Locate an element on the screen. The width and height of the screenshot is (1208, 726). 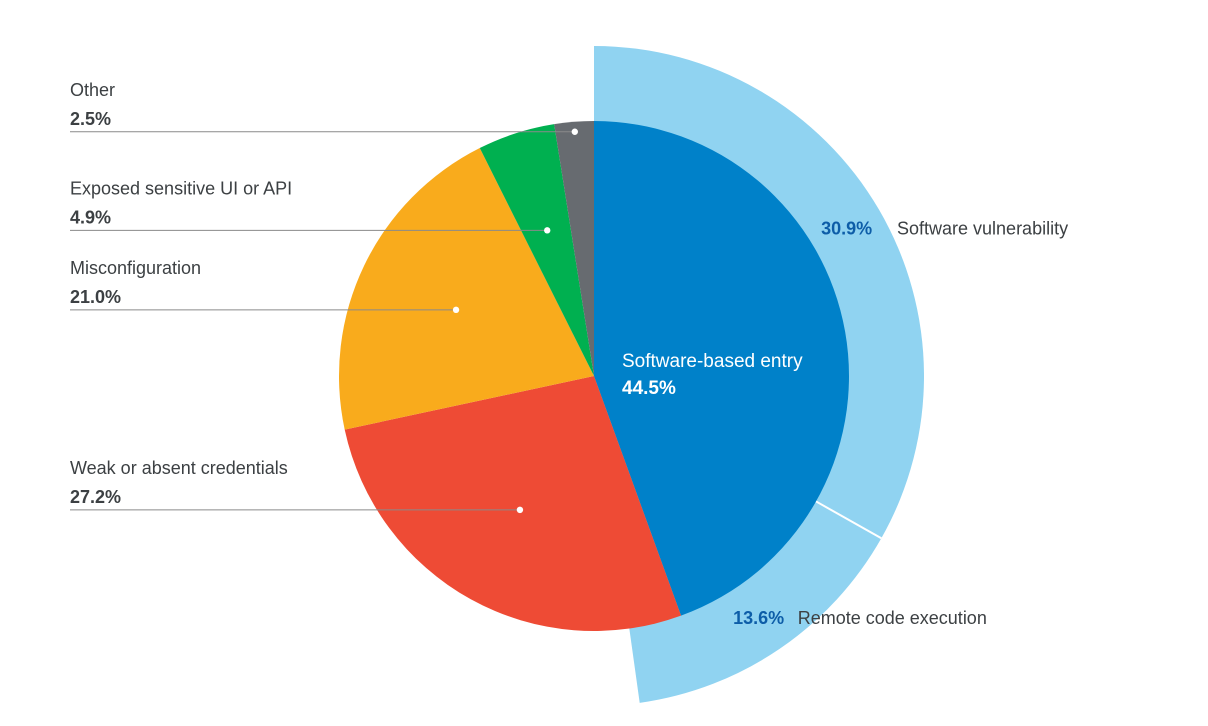
slice-label-software-based-entry: Software-based entry is located at coordinates (712, 361).